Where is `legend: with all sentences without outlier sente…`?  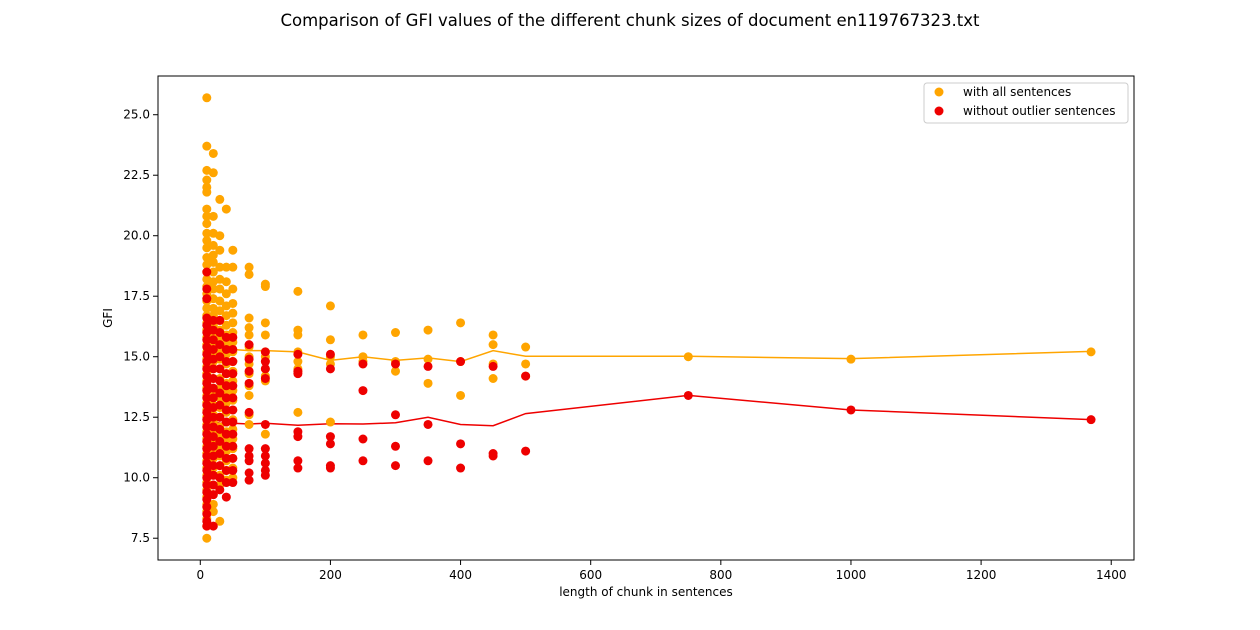
legend: with all sentences without outlier sente… is located at coordinates (1026, 103).